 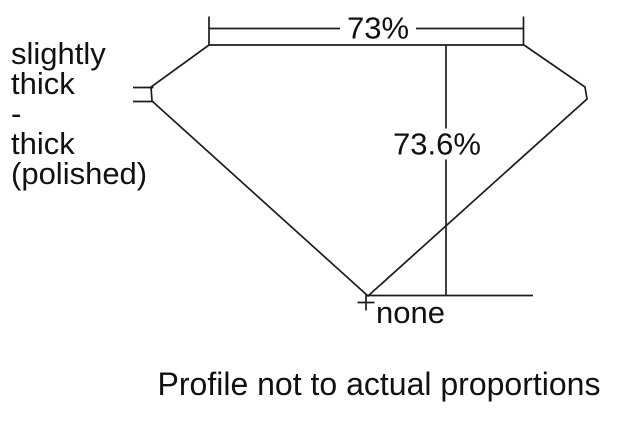 I want to click on girdle-label-line: slightly, so click(x=58, y=53).